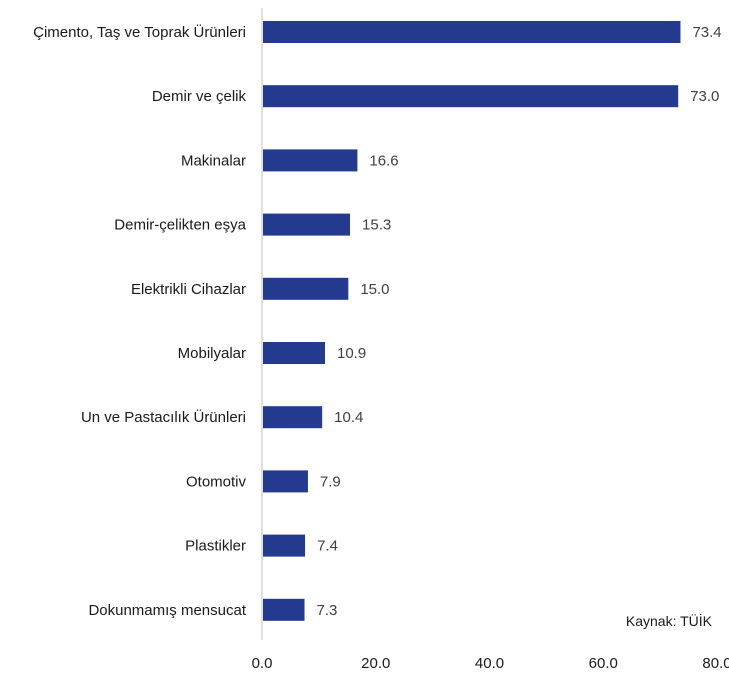  What do you see at coordinates (715, 663) in the screenshot?
I see `x-tick-label: 80.0` at bounding box center [715, 663].